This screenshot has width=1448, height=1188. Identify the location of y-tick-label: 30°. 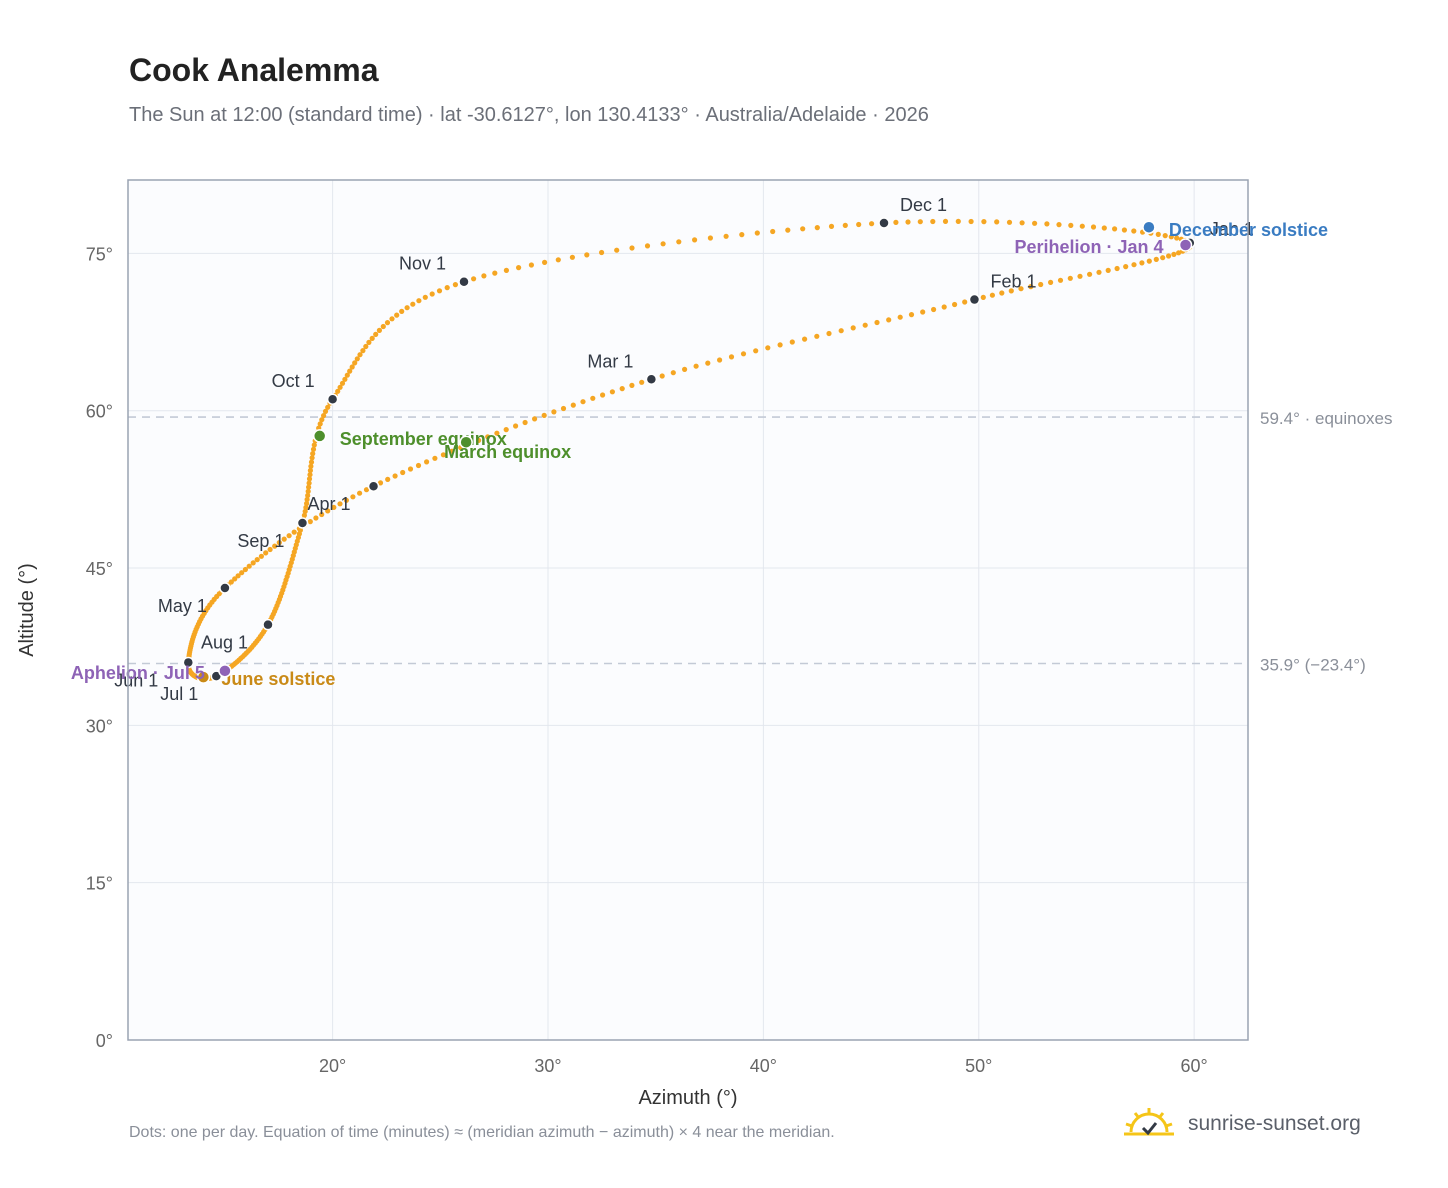
(99, 726).